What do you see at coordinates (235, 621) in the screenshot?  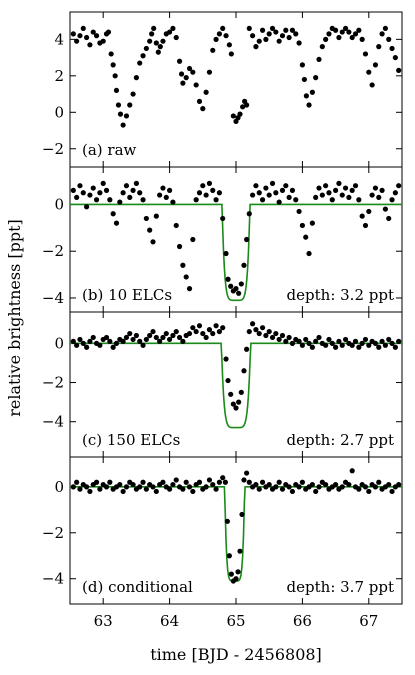 I see `x-tick-label: 65` at bounding box center [235, 621].